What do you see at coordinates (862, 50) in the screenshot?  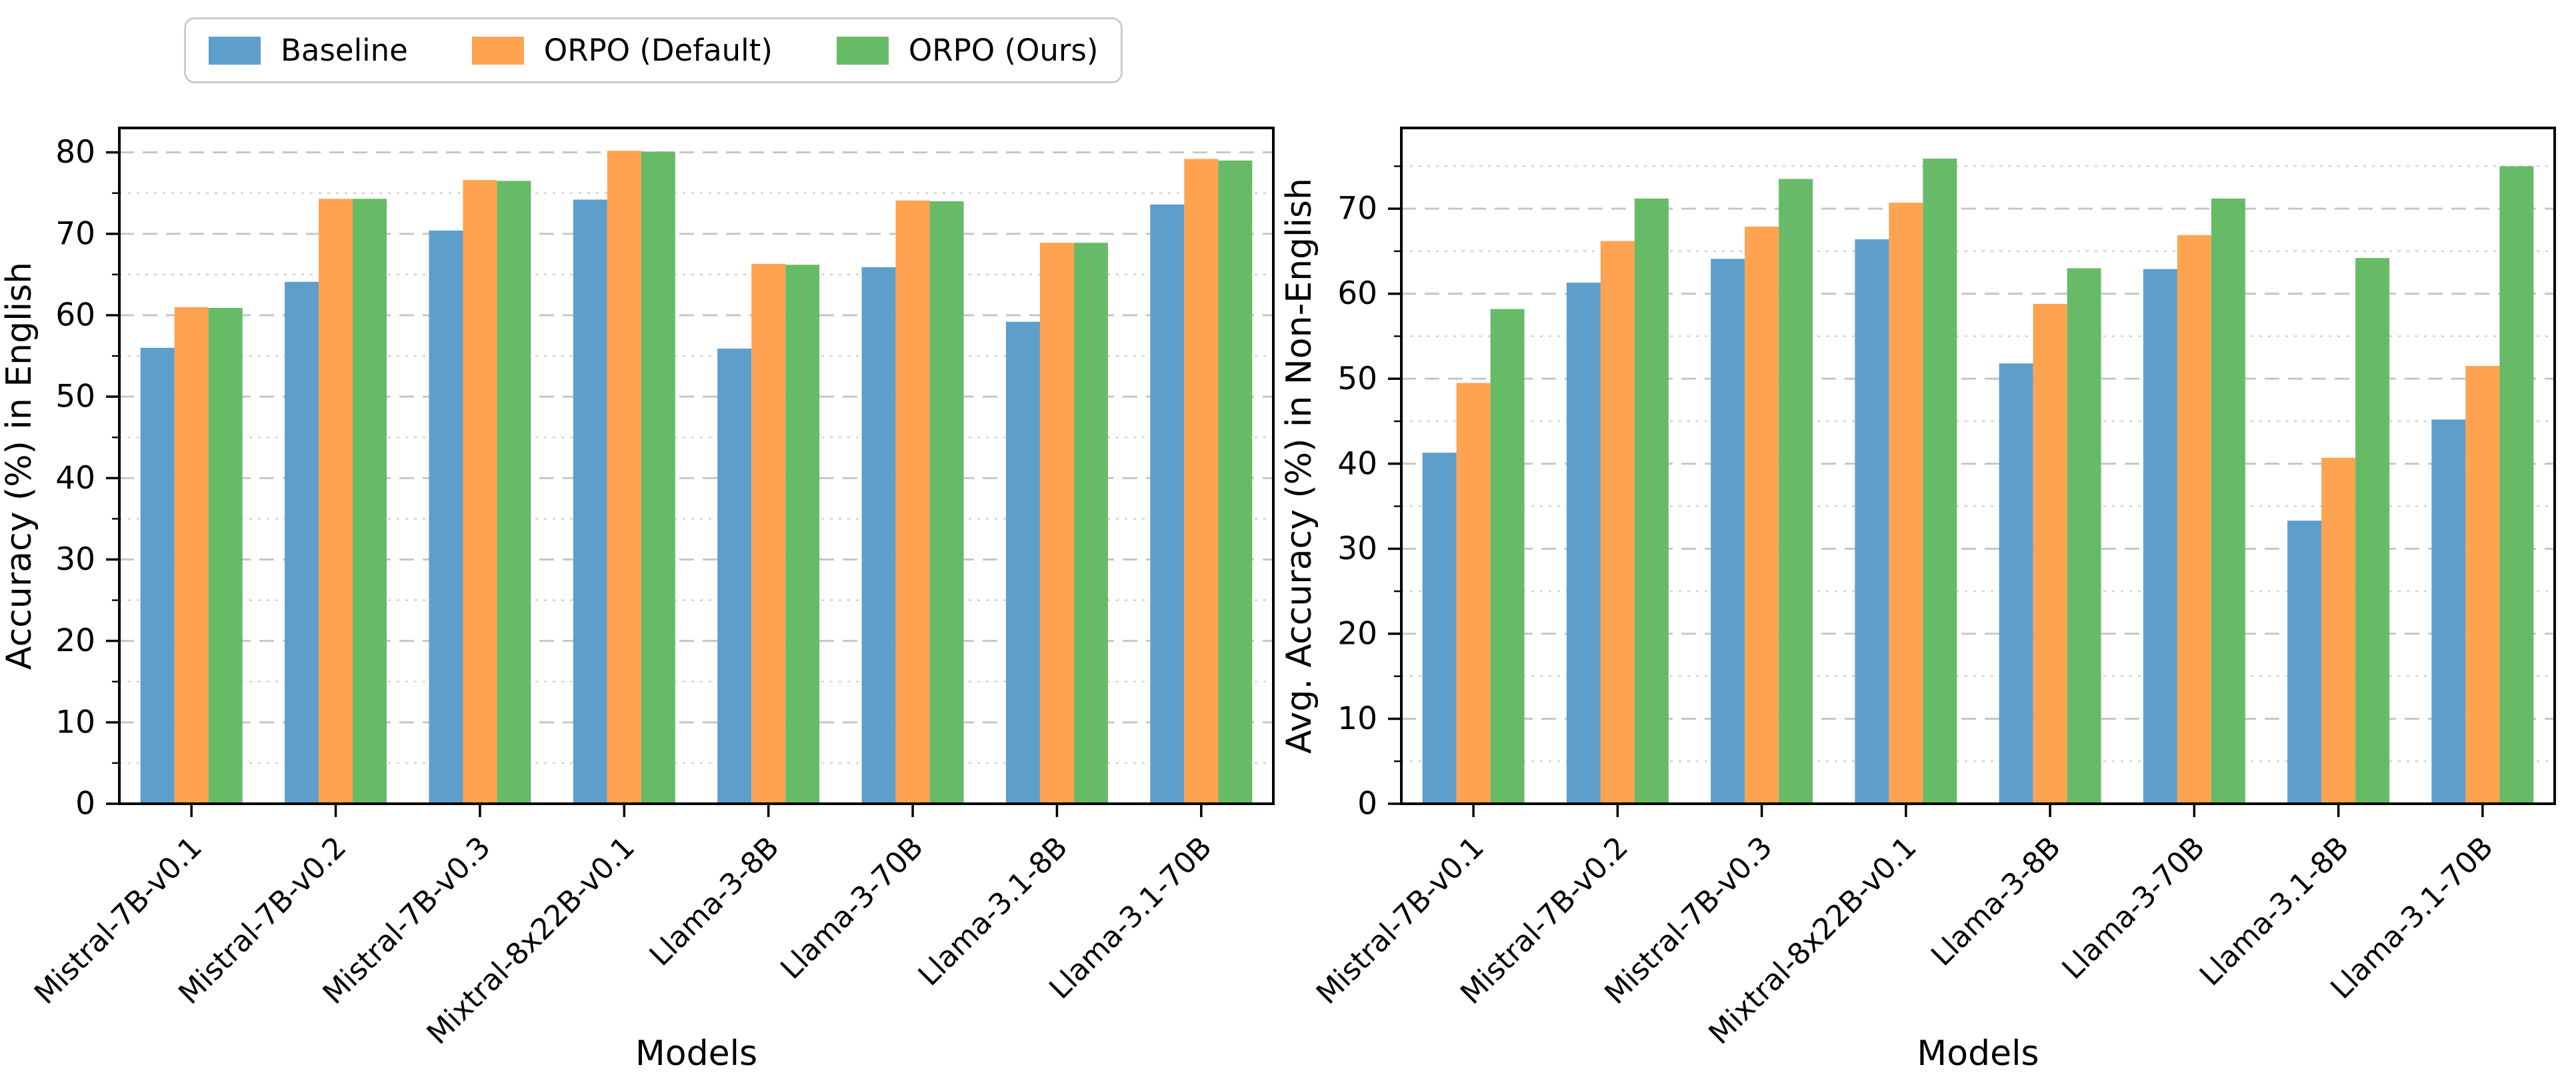 I see `legend-swatch-orpo-ours` at bounding box center [862, 50].